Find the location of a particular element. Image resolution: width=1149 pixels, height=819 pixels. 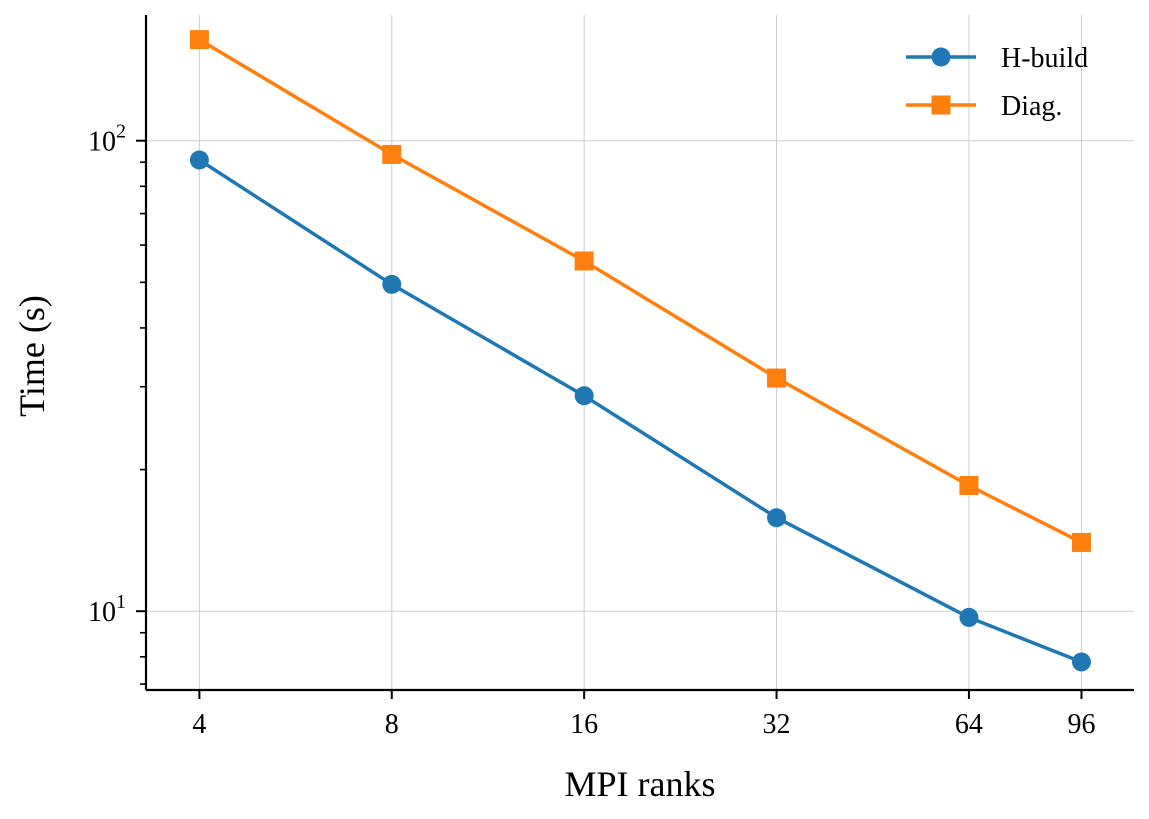

x-tick-label: 4 is located at coordinates (199, 724).